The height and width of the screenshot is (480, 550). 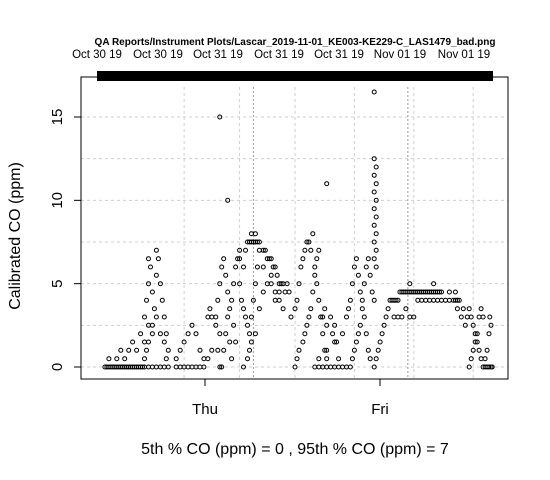 What do you see at coordinates (65, 240) in the screenshot?
I see `y-axis: 0 5 10 15` at bounding box center [65, 240].